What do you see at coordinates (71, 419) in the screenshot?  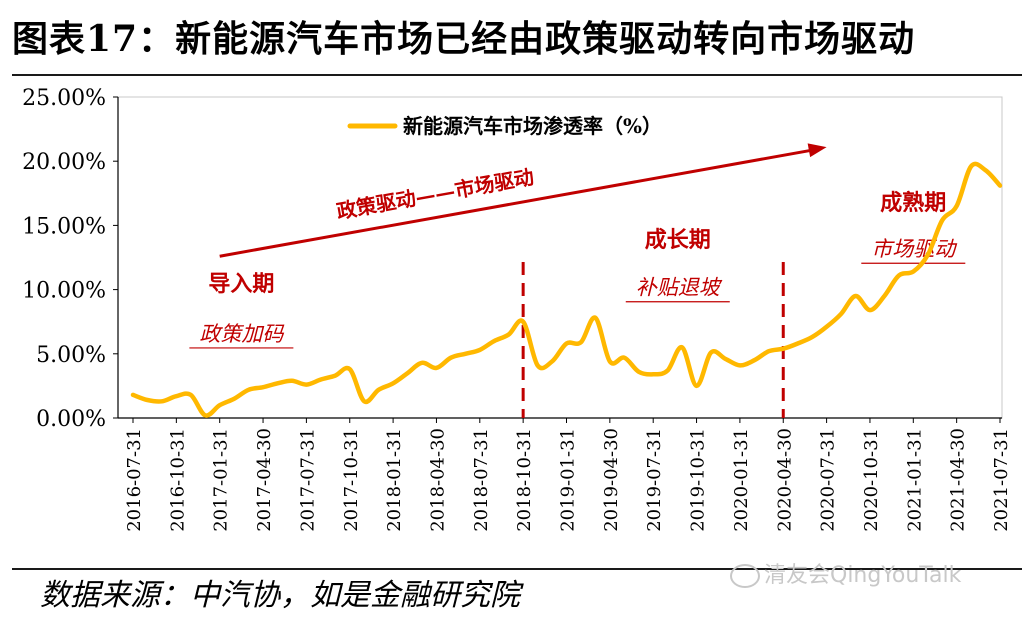 I see `y-tick-label: 0.00%` at bounding box center [71, 419].